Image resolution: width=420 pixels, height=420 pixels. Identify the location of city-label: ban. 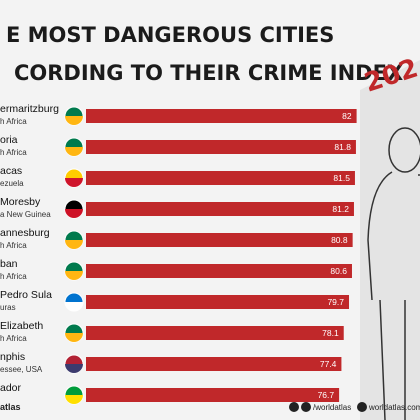
(9, 264).